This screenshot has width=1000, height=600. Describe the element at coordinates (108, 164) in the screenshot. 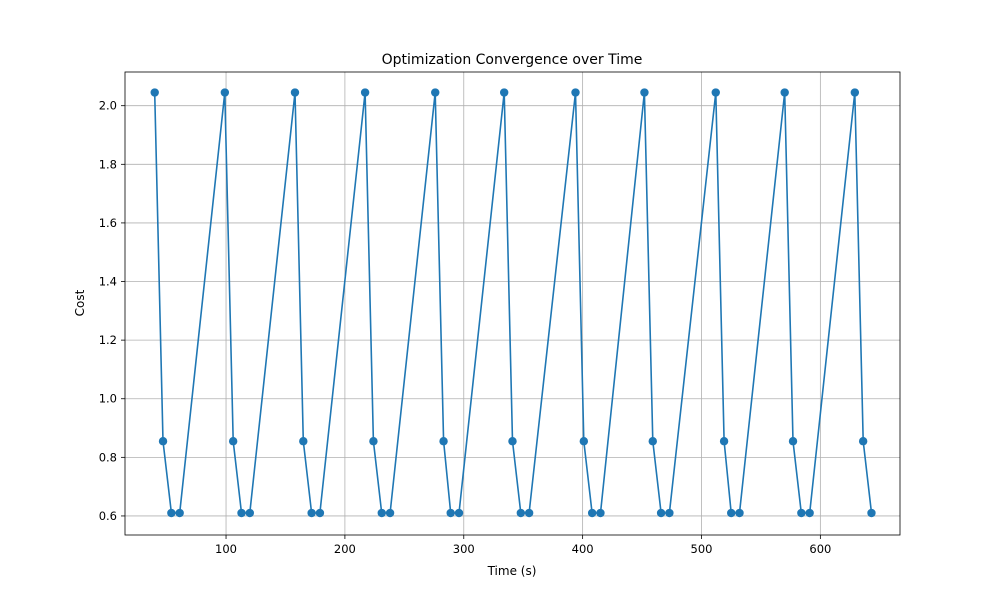

I see `y-tick-label: 1.8` at that location.